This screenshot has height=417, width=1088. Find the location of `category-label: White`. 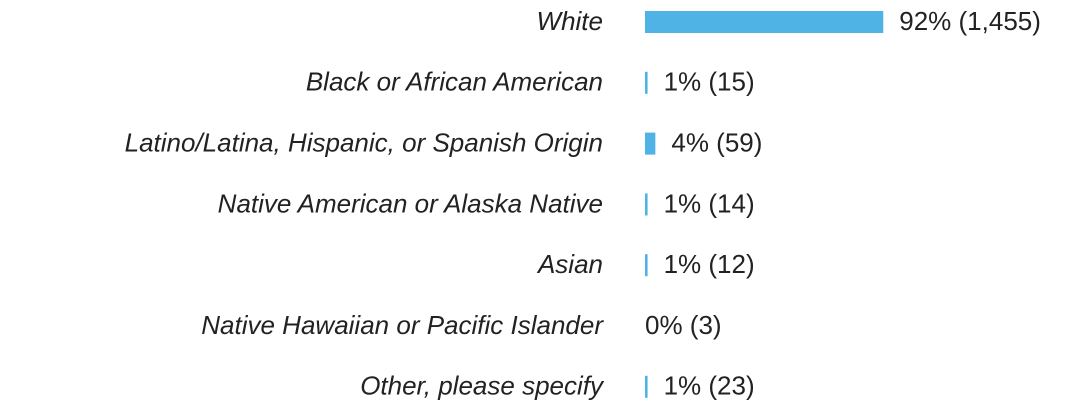

category-label: White is located at coordinates (570, 21).